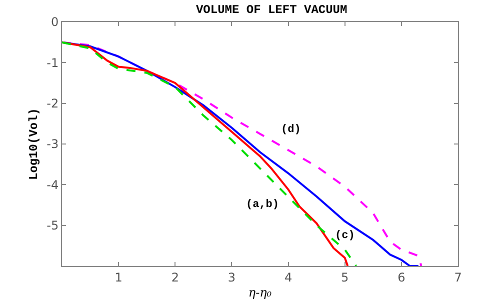 This screenshot has height=300, width=485. Describe the element at coordinates (52, 185) in the screenshot. I see `y-tick-label: -4` at that location.